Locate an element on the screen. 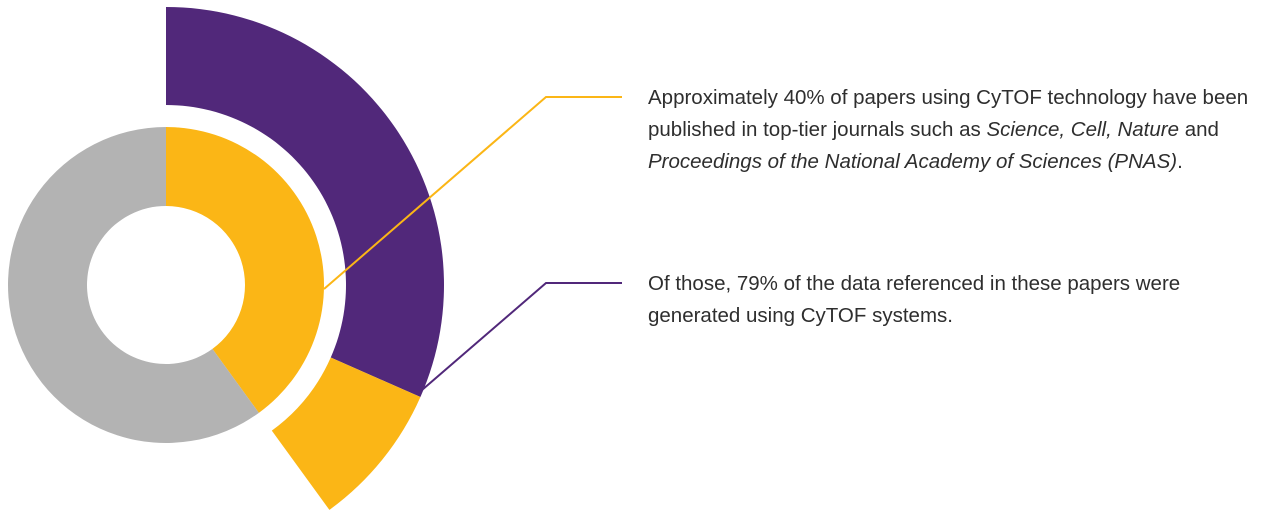 Image resolution: width=1268 pixels, height=516 pixels. callout-text-part: Science, Cell, Nature is located at coordinates (1083, 129).